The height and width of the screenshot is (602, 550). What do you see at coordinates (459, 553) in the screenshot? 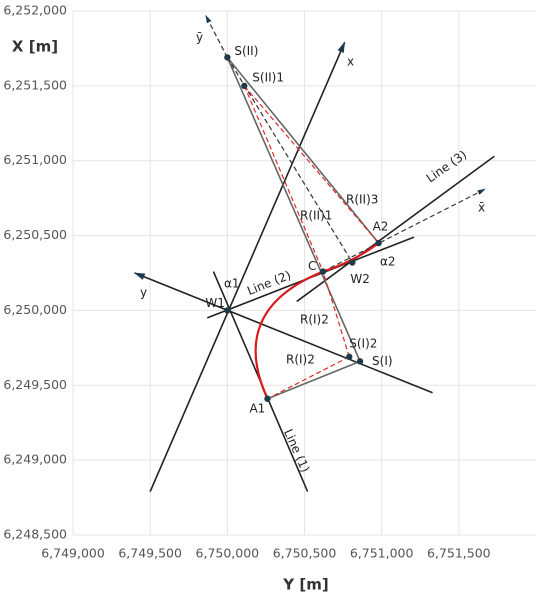
I see `x-tick-label: 6,751,500` at bounding box center [459, 553].